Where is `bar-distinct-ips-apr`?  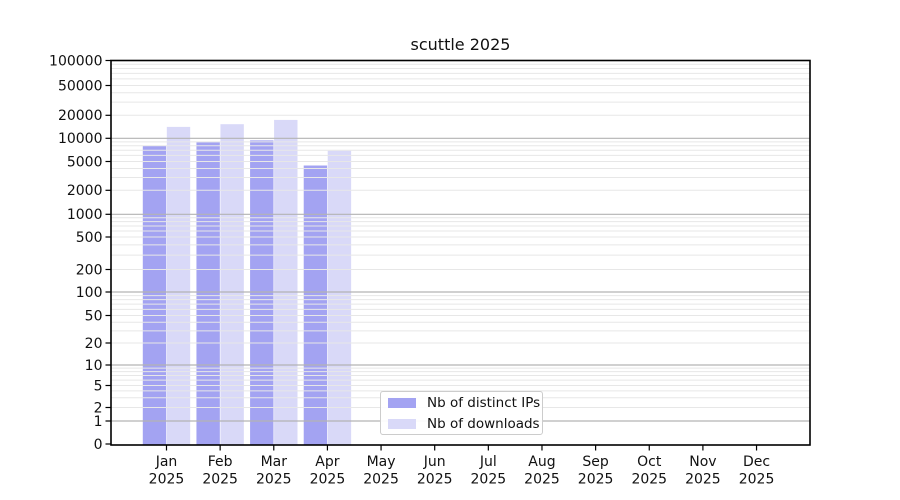
bar-distinct-ips-apr is located at coordinates (315, 305).